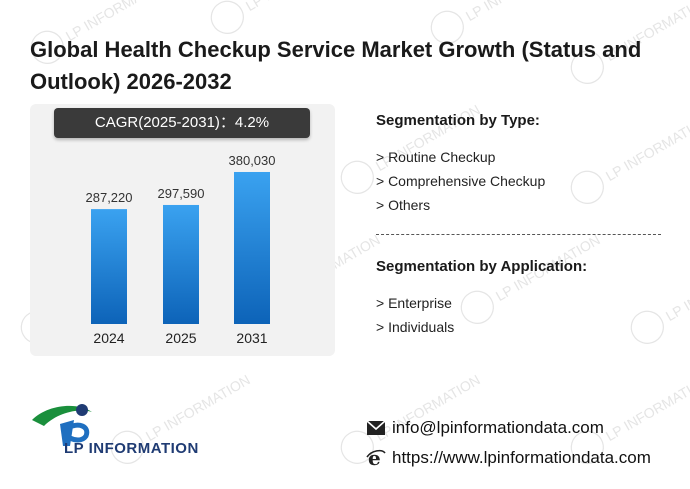 Image resolution: width=690 pixels, height=489 pixels. Describe the element at coordinates (498, 427) in the screenshot. I see `email-text: info@lpinformationdata.com` at that location.